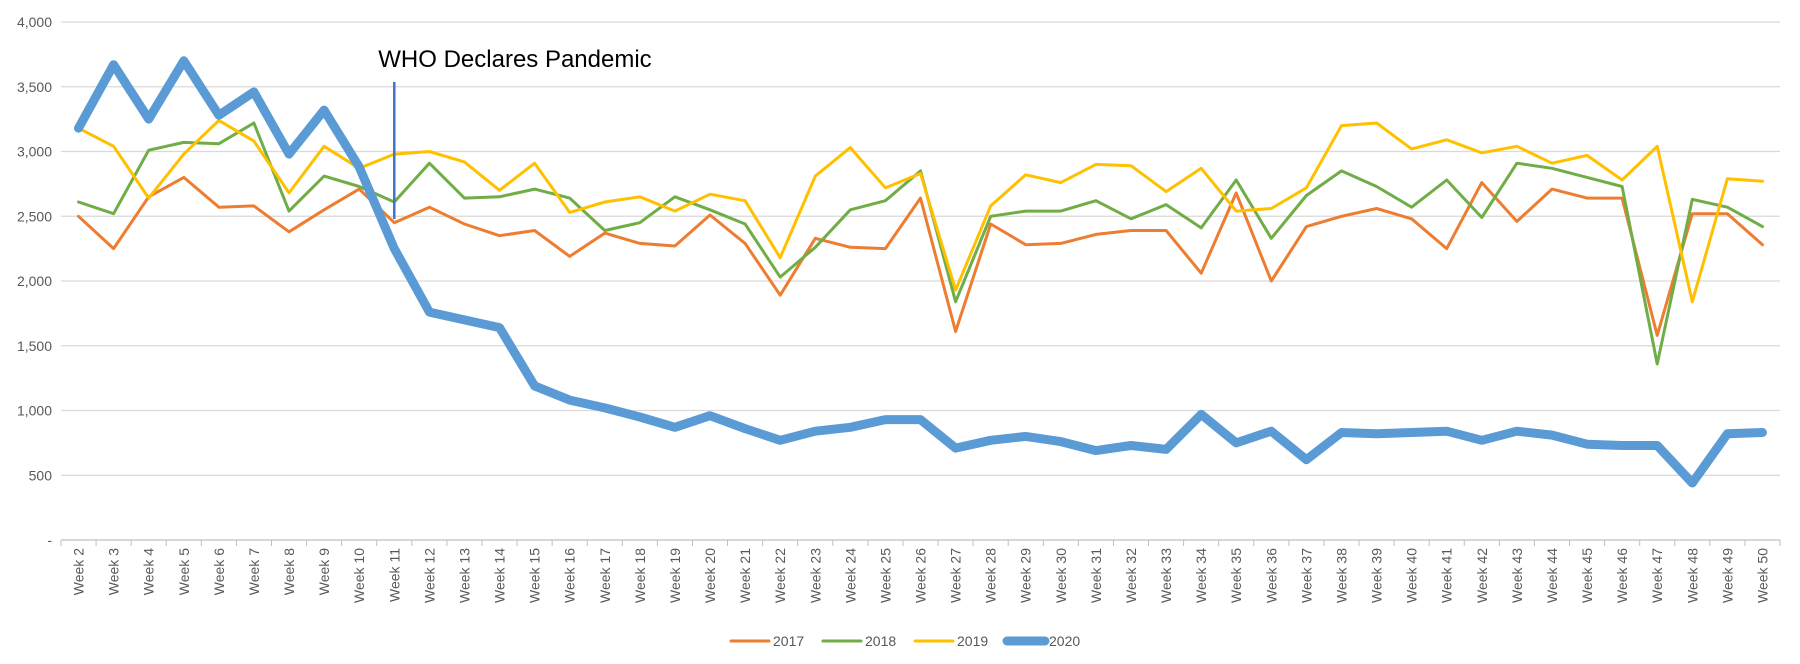 The width and height of the screenshot is (1800, 664). What do you see at coordinates (34, 346) in the screenshot?
I see `y-tick-label: 1,500` at bounding box center [34, 346].